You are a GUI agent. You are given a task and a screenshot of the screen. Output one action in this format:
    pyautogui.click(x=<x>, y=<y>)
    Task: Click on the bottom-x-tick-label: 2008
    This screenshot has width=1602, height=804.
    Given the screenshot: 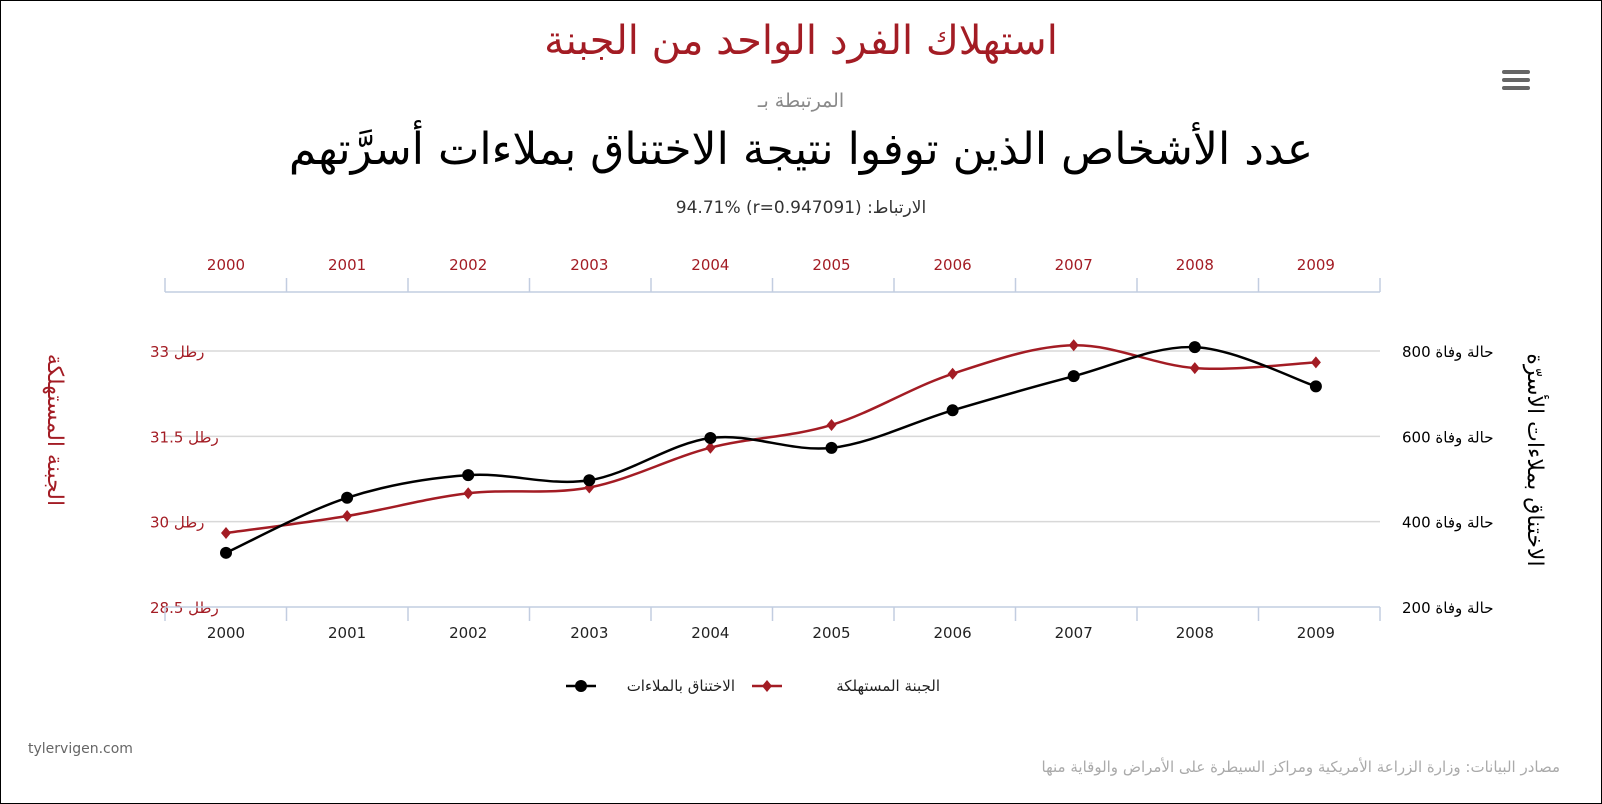 What is the action you would take?
    pyautogui.click(x=1195, y=633)
    